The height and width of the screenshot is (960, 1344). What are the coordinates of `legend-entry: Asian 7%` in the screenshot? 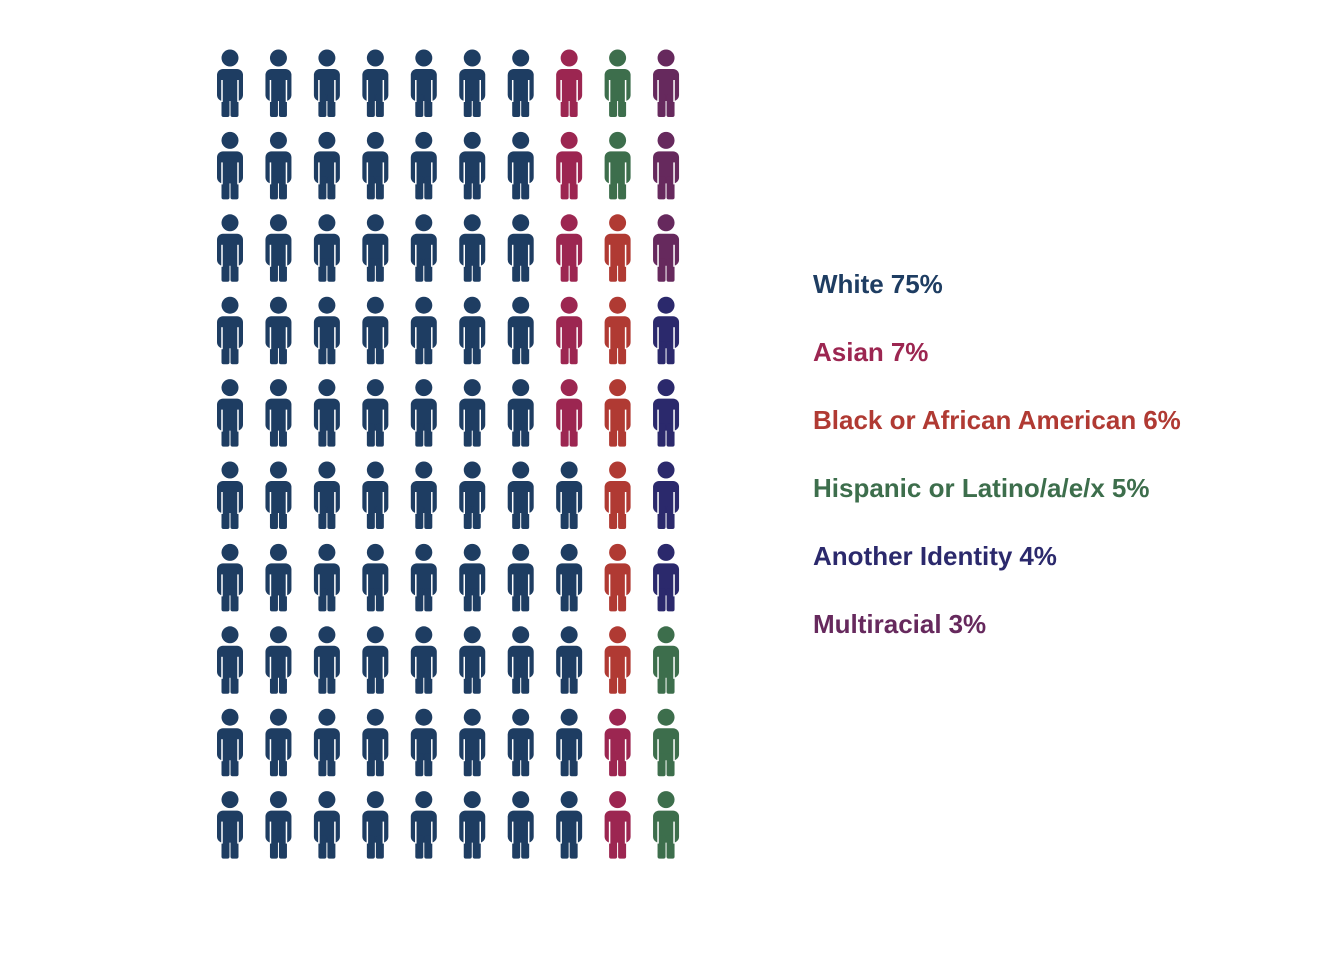 It's located at (870, 352).